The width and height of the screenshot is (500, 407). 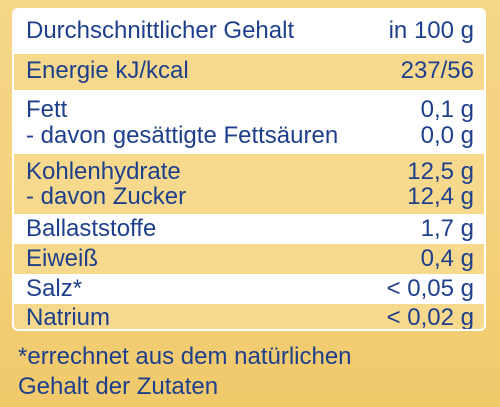 What do you see at coordinates (447, 135) in the screenshot?
I see `row-value: 0,0 g` at bounding box center [447, 135].